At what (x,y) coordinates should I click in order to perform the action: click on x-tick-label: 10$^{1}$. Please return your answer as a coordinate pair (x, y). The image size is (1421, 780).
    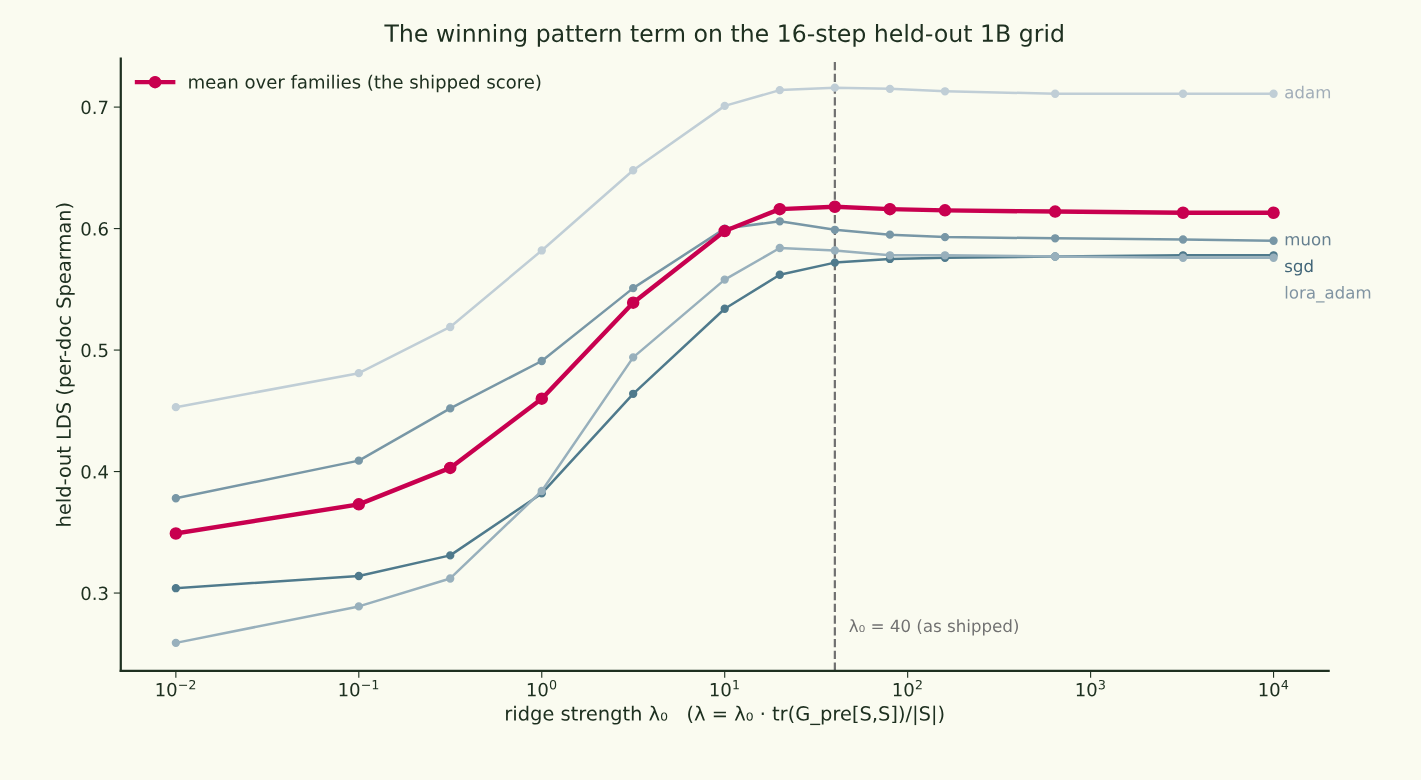
    Looking at the image, I should click on (724, 688).